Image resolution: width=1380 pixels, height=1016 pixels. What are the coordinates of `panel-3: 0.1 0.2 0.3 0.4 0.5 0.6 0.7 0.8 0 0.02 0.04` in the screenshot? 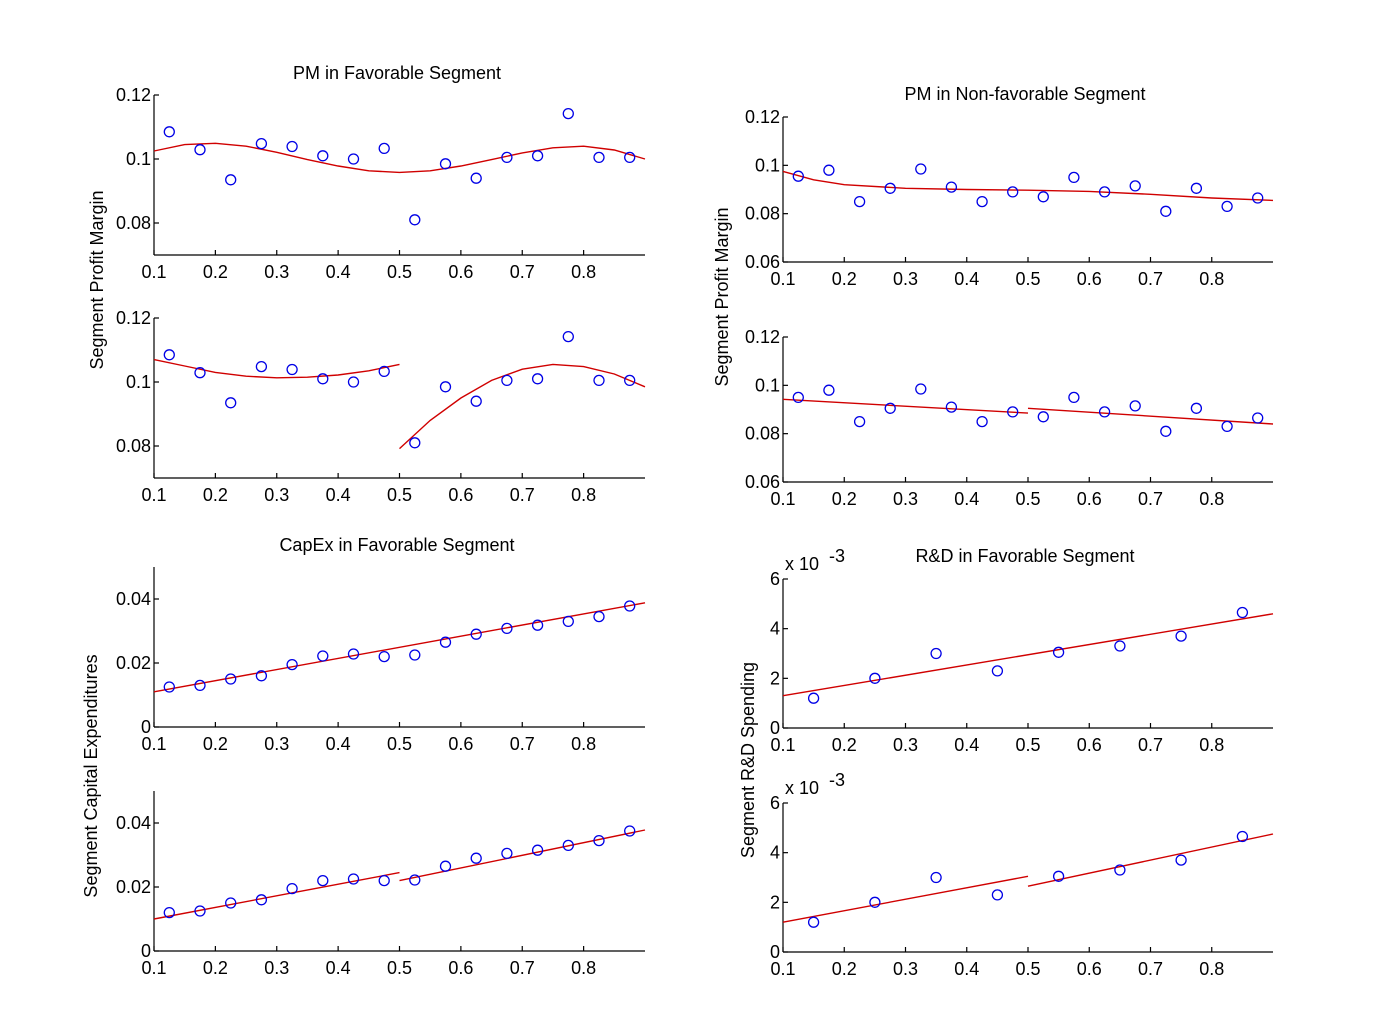 It's located at (381, 660).